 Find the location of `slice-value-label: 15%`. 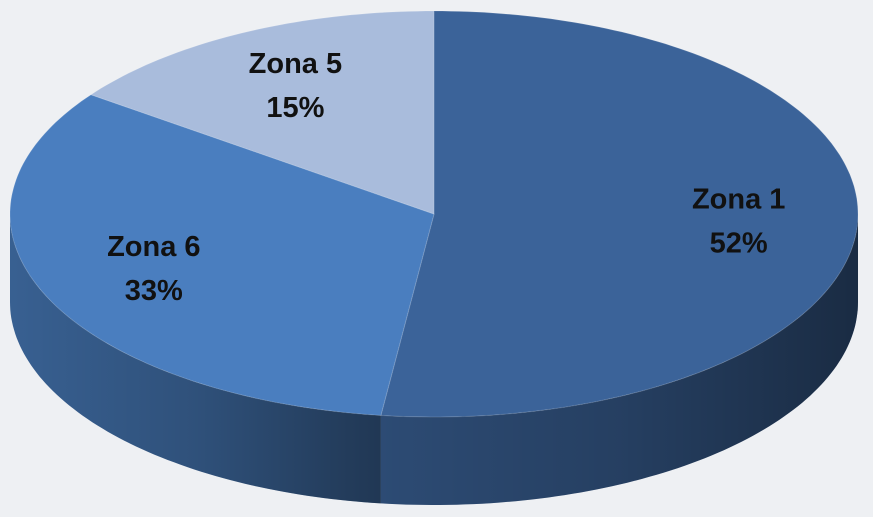

slice-value-label: 15% is located at coordinates (295, 108).